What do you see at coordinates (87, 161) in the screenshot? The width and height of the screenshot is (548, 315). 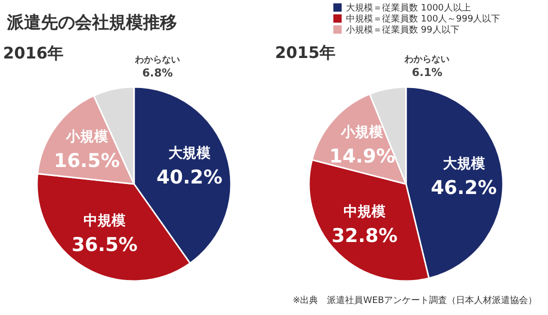 I see `data-label: 16.5%` at bounding box center [87, 161].